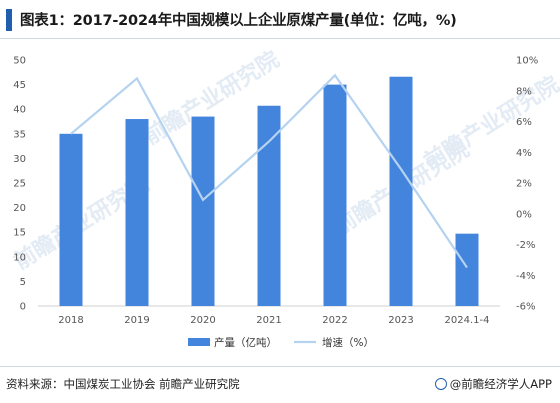 This screenshot has width=560, height=403. I want to click on y-right-tick-label: 10%, so click(527, 61).